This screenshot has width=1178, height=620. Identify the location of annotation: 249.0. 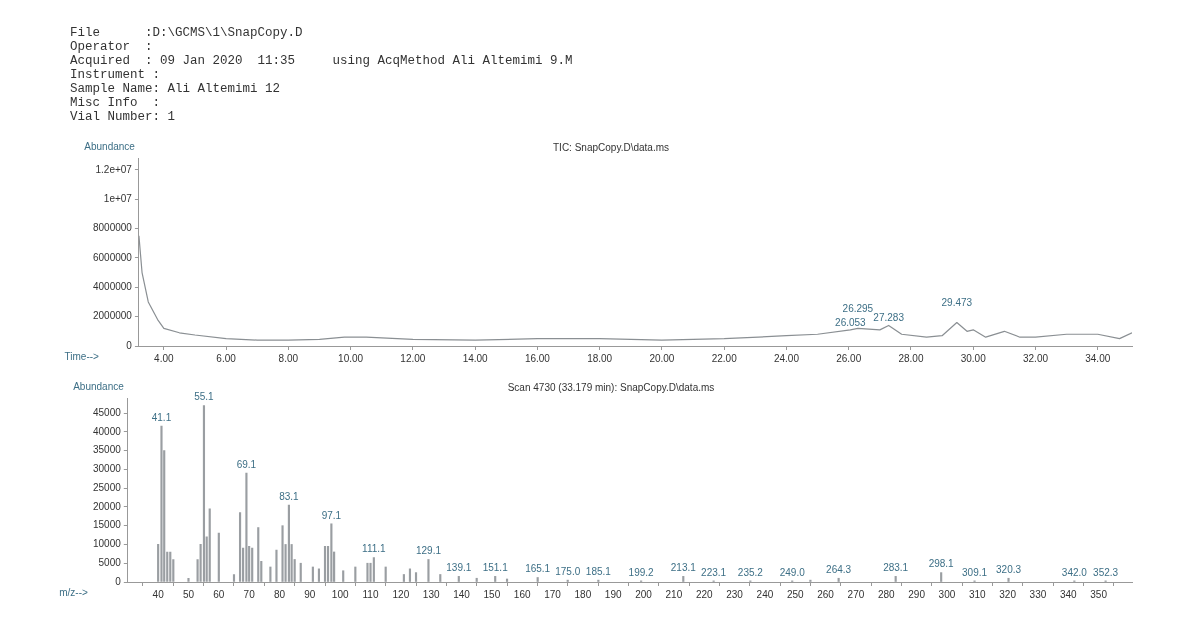
(792, 572).